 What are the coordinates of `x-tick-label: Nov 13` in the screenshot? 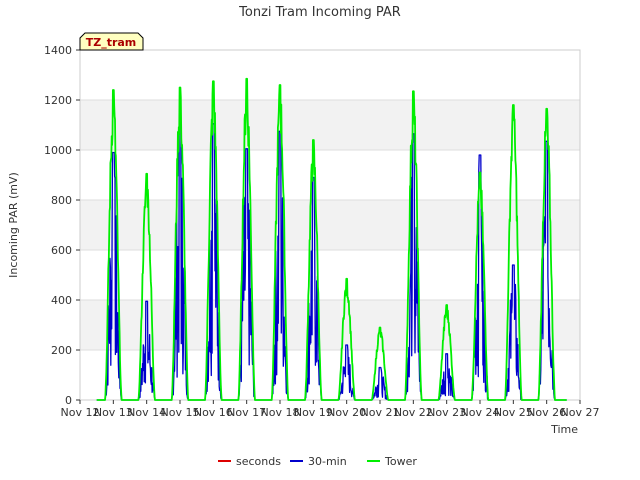 It's located at (113, 412).